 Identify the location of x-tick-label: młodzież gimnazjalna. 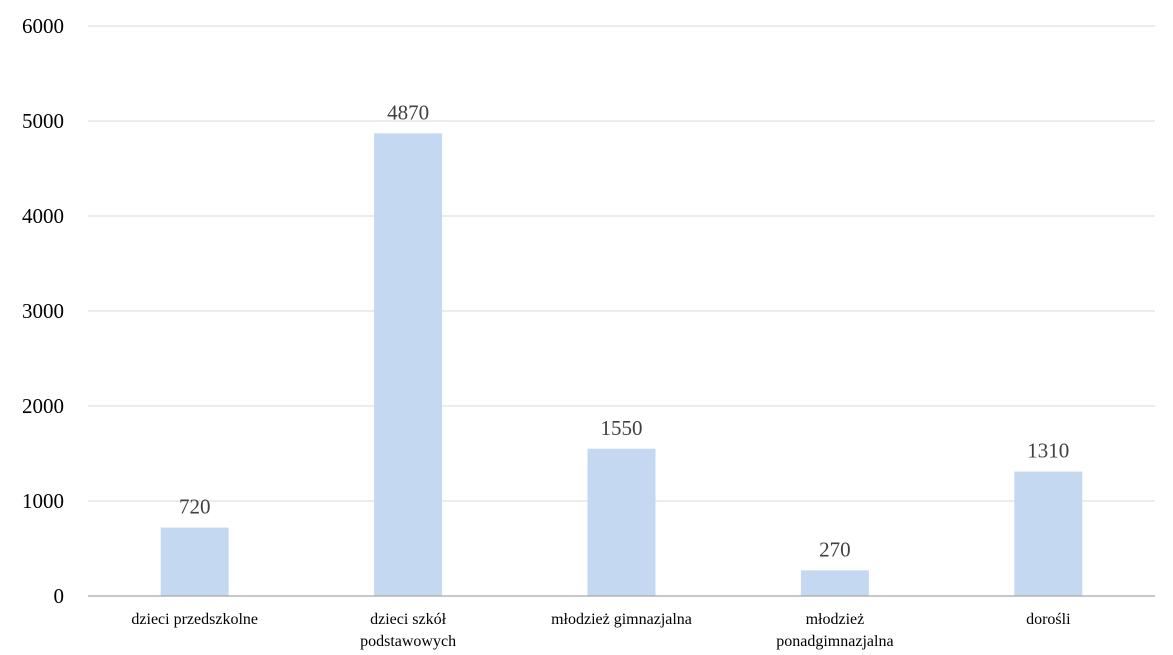
(621, 619).